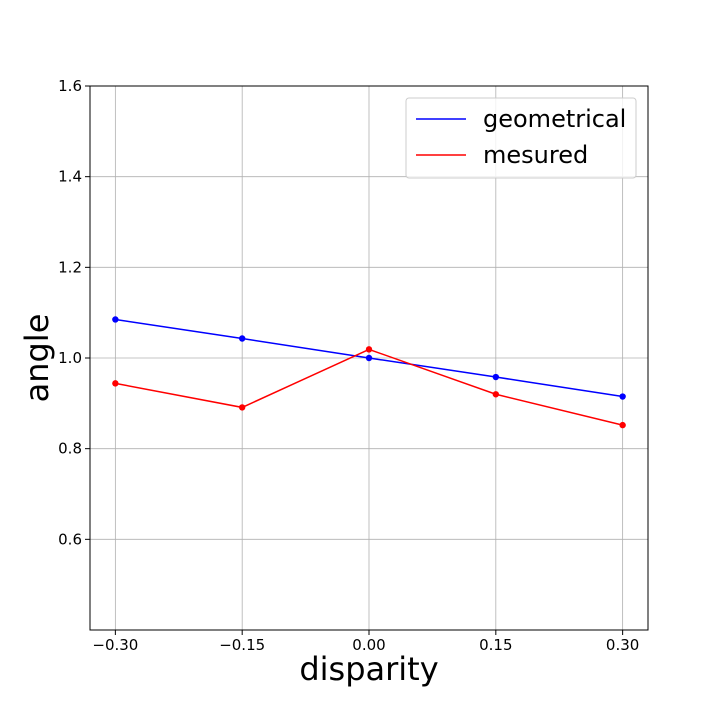 The width and height of the screenshot is (720, 720). What do you see at coordinates (70, 539) in the screenshot?
I see `y-tick-label: 0.6` at bounding box center [70, 539].